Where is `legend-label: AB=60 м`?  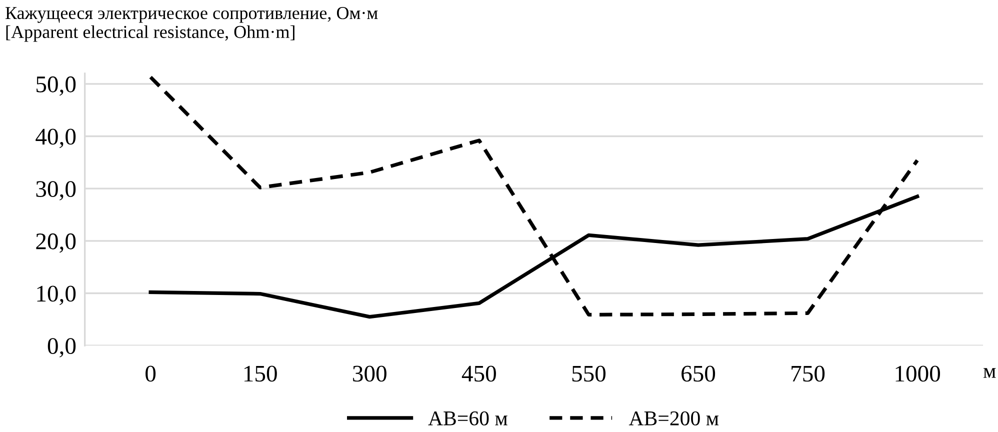 legend-label: AB=60 м is located at coordinates (468, 418).